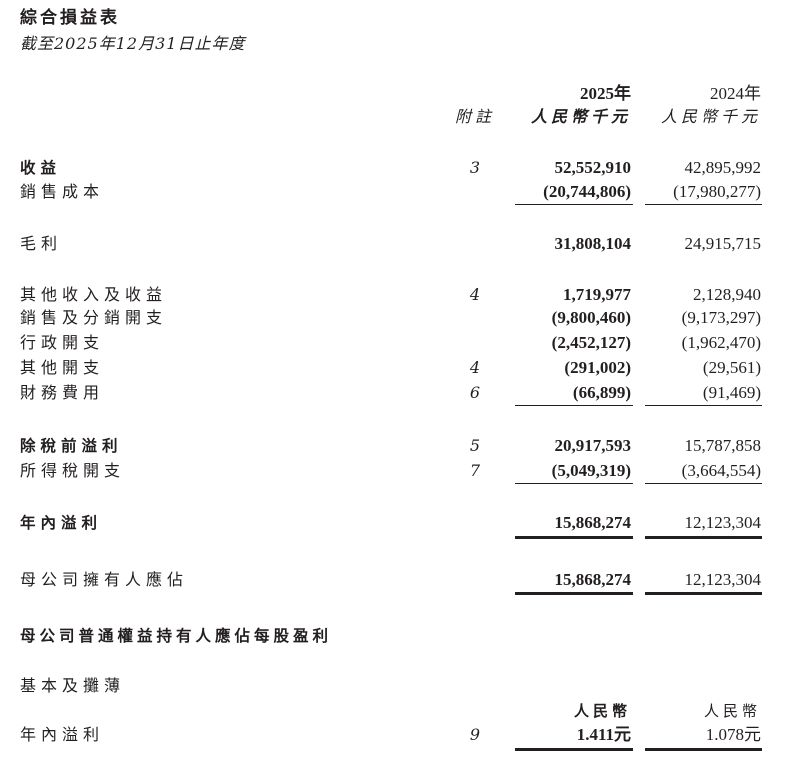 Image resolution: width=789 pixels, height=762 pixels. What do you see at coordinates (41, 168) in the screenshot?
I see `row-label: 收益` at bounding box center [41, 168].